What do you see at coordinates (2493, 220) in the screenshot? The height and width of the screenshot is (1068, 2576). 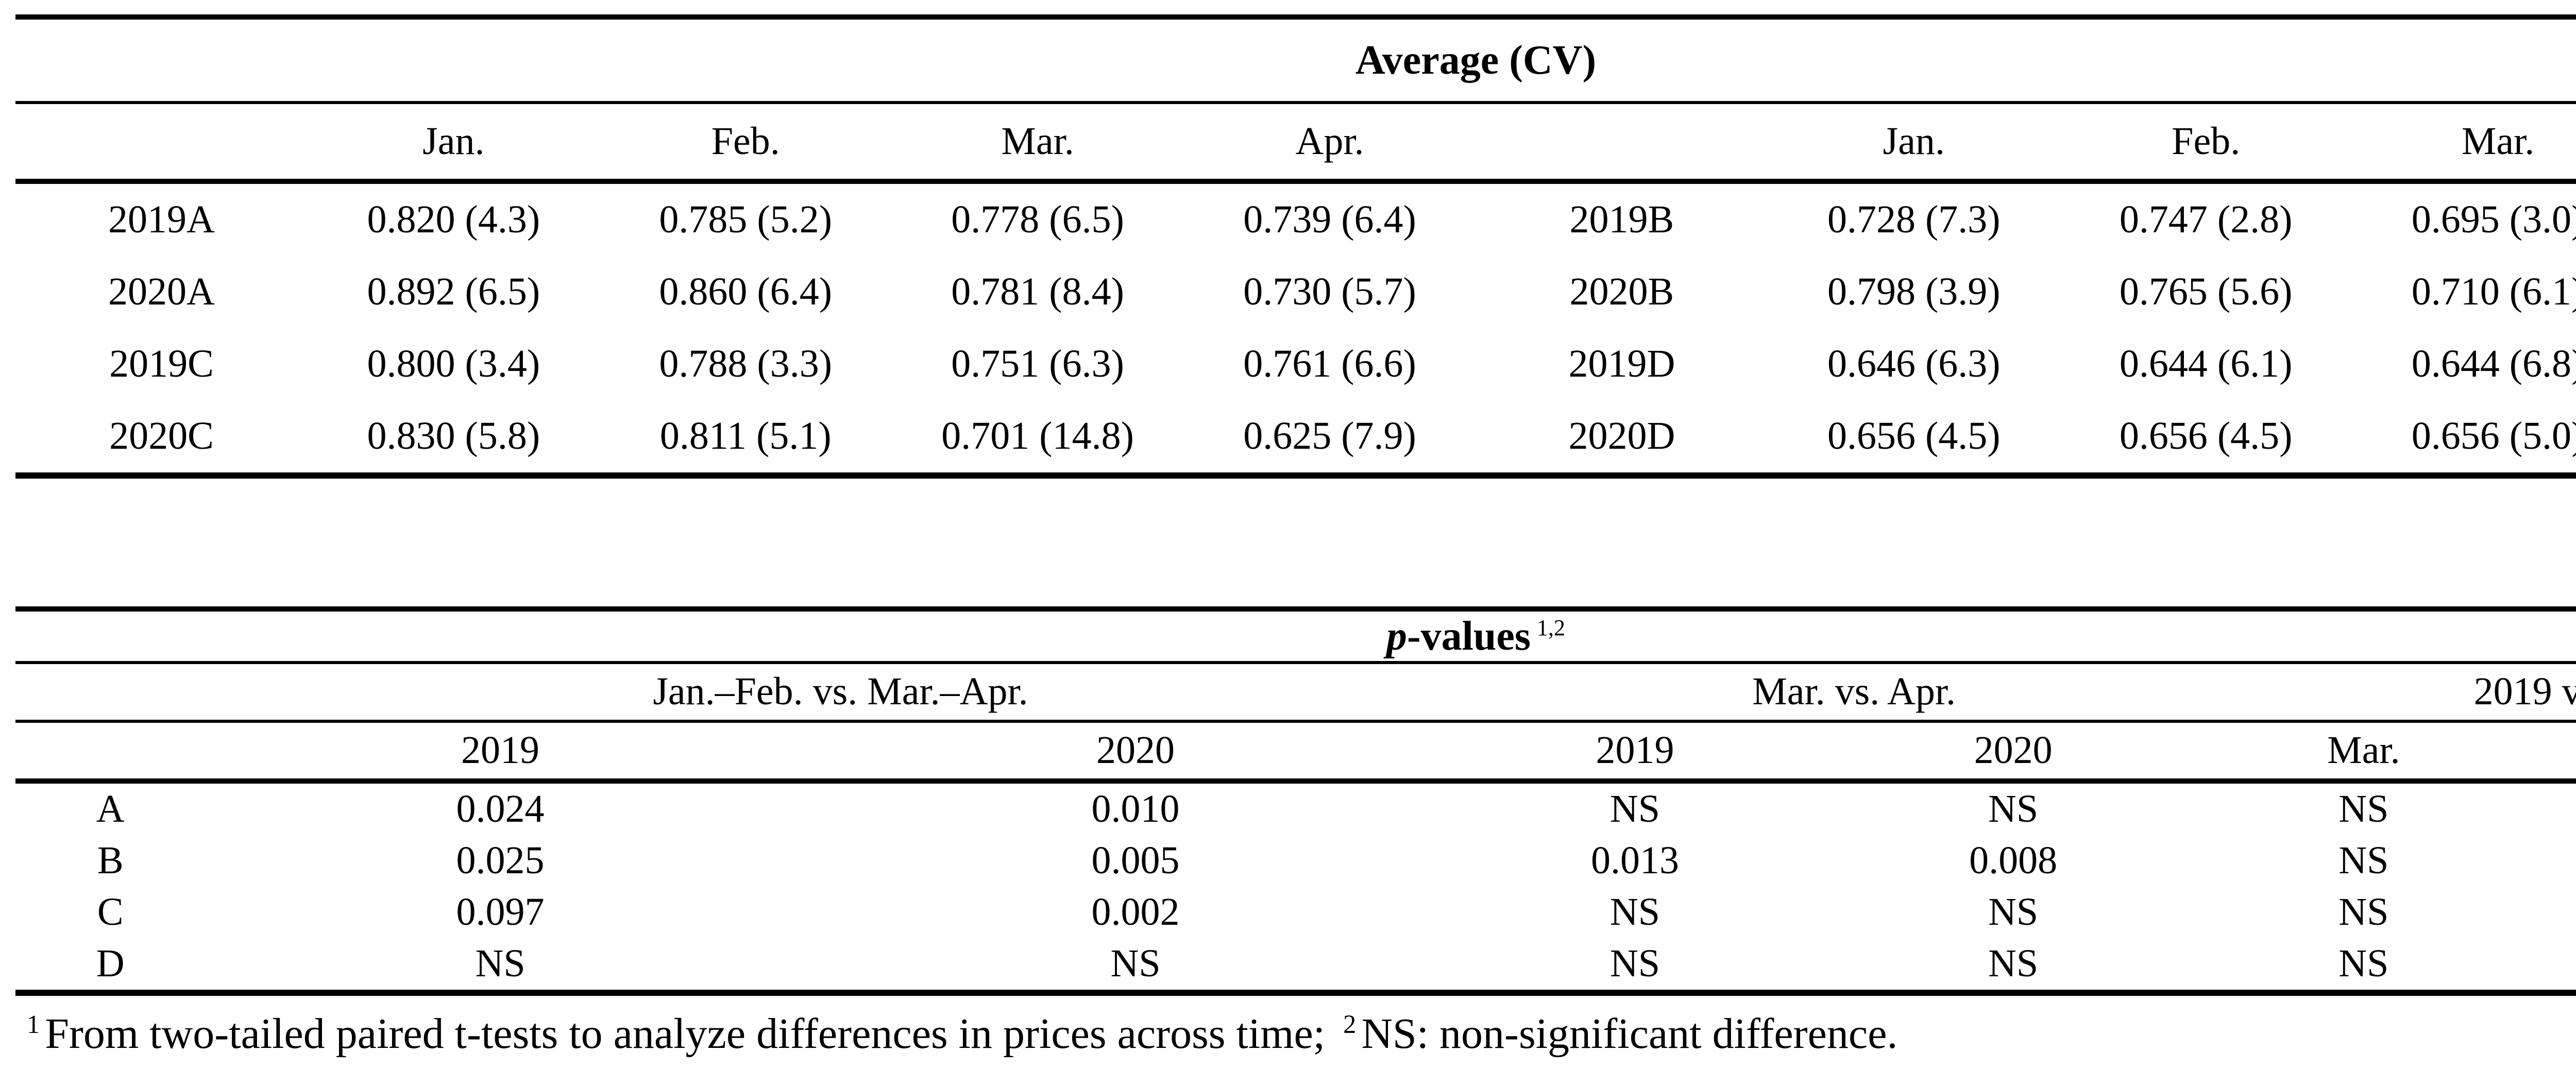 I see `value-cell: 0.695 (3.0)` at bounding box center [2493, 220].